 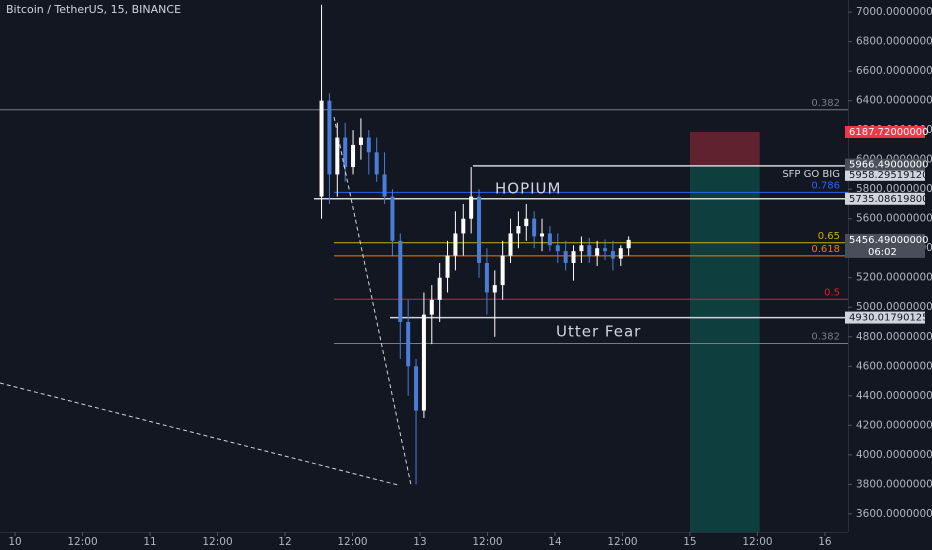 What do you see at coordinates (894, 278) in the screenshot?
I see `y-tick-label: 5200.00000000` at bounding box center [894, 278].